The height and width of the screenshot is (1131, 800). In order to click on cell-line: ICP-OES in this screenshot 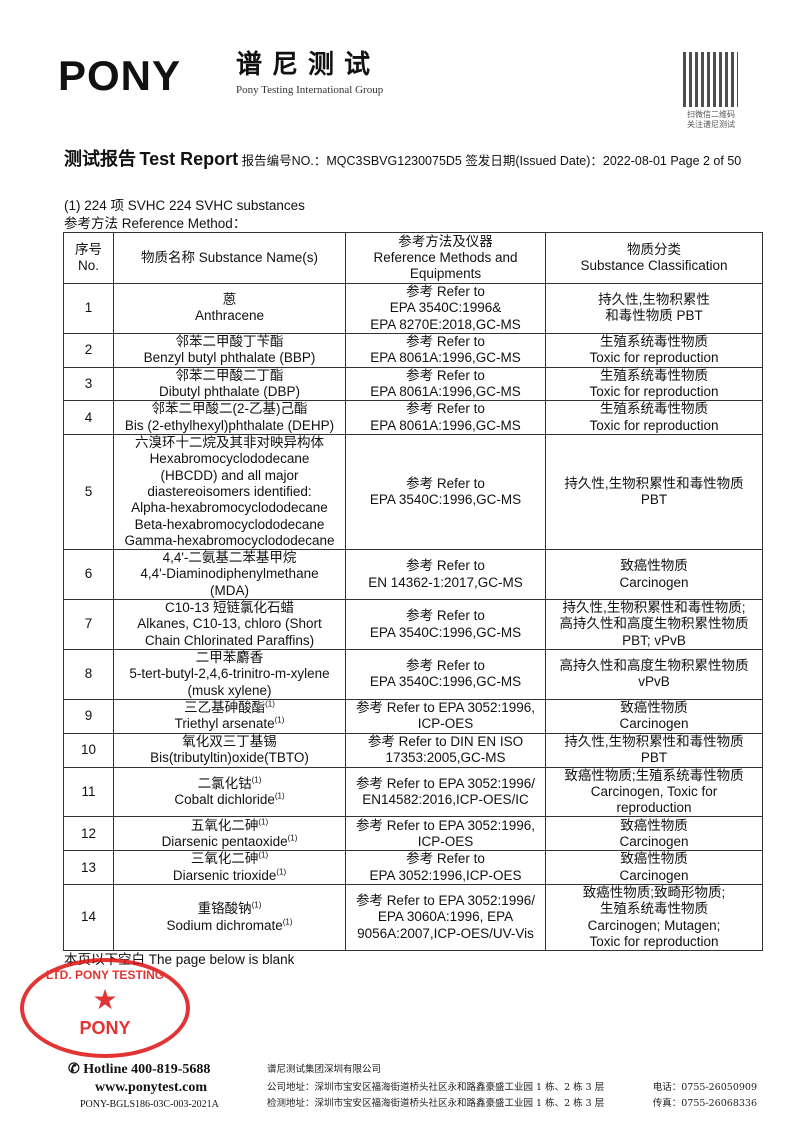, I will do `click(445, 724)`.